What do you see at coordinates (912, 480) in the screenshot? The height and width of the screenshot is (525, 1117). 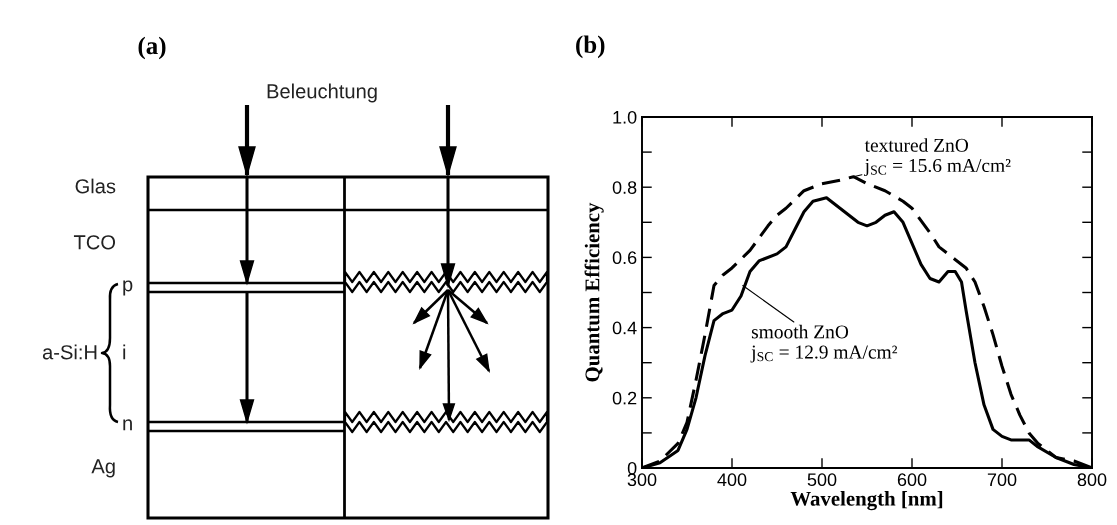 I see `x-tick-label: 600` at bounding box center [912, 480].